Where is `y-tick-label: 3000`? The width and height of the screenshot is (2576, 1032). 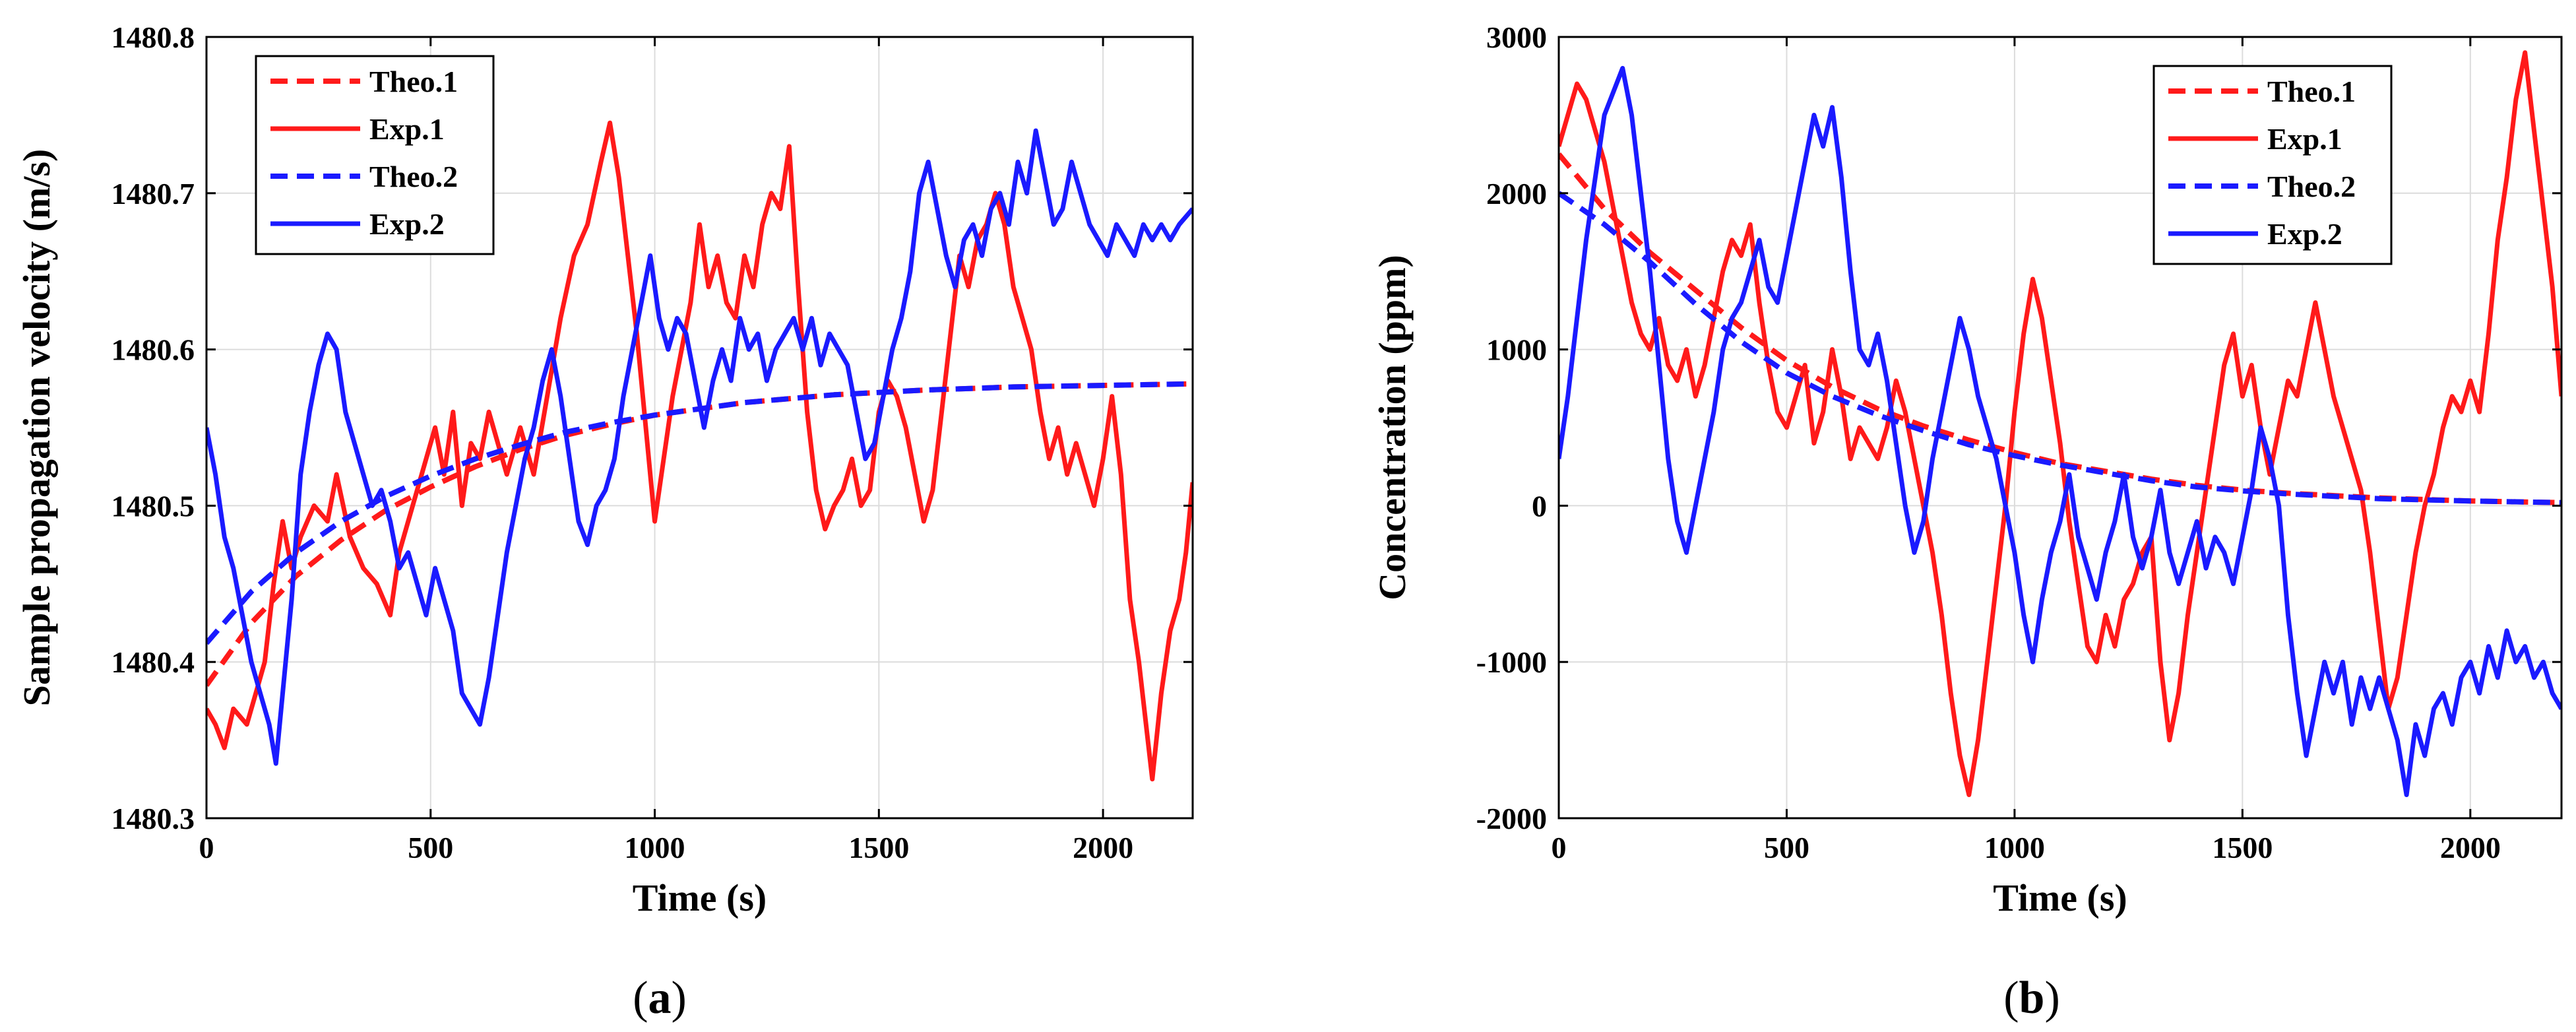
y-tick-label: 3000 is located at coordinates (1516, 37).